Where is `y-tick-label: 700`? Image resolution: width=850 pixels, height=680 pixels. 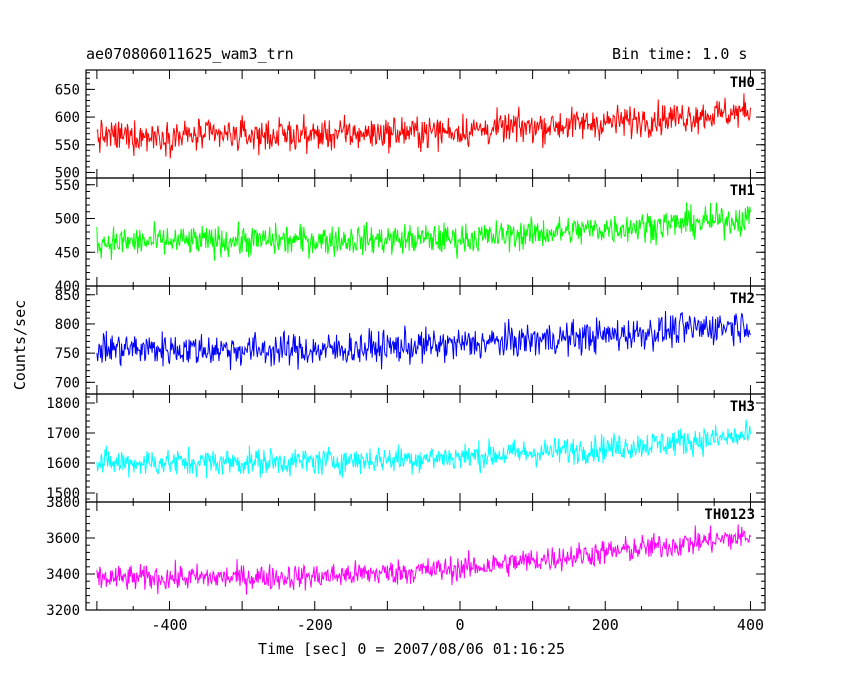 y-tick-label: 700 is located at coordinates (67, 383).